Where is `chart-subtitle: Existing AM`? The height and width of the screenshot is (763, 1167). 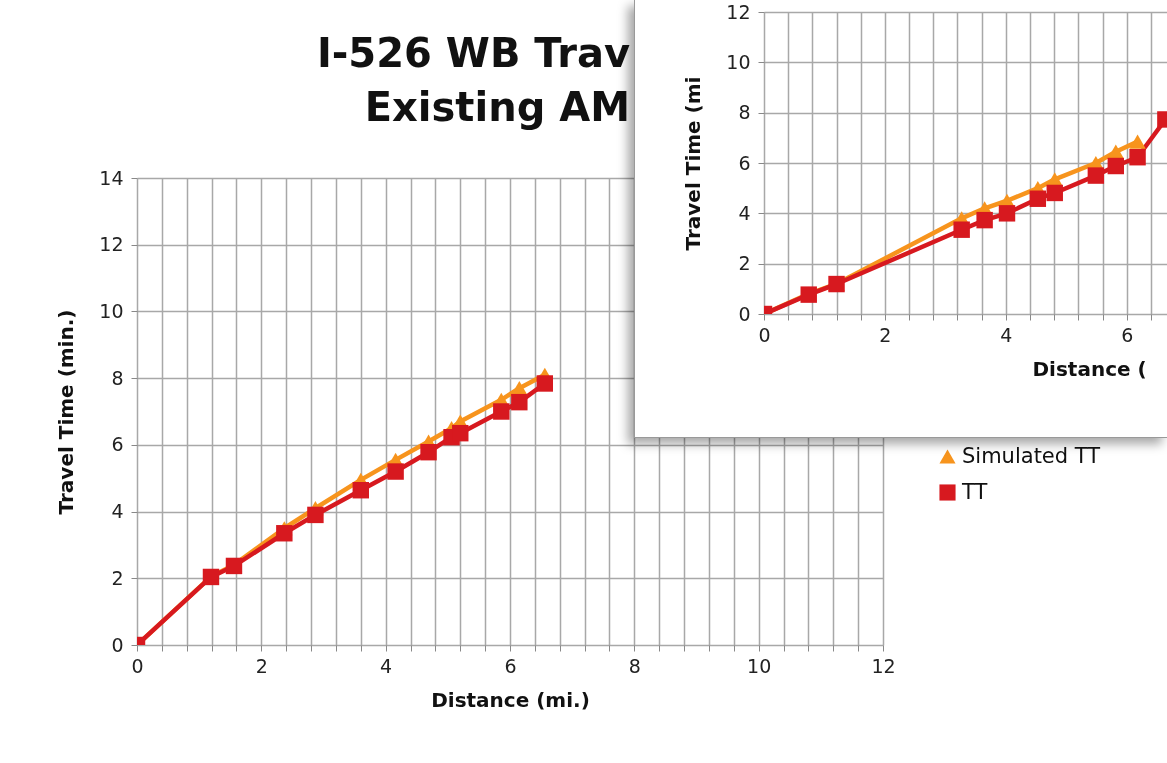 chart-subtitle: Existing AM is located at coordinates (497, 107).